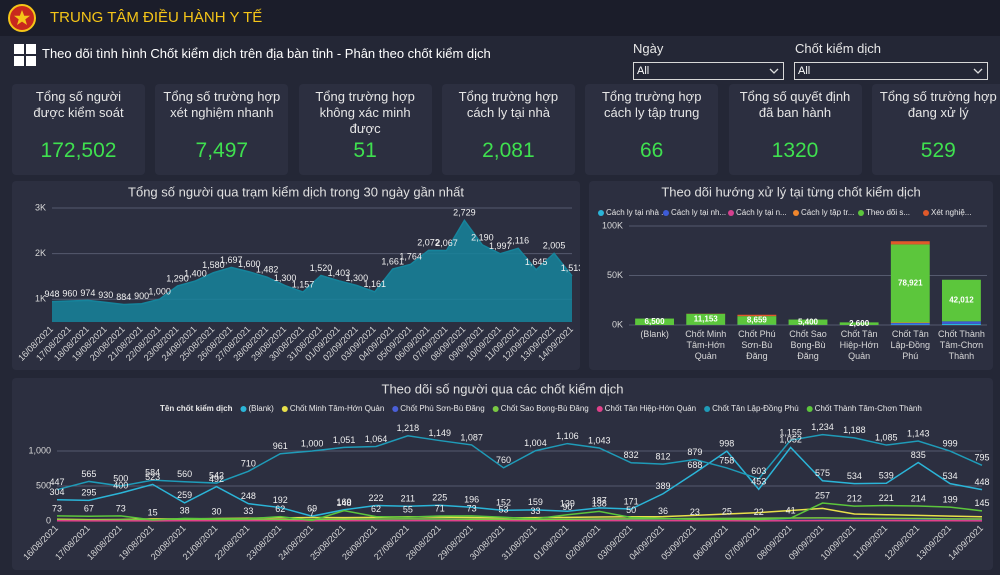  I want to click on data-label: 212, so click(854, 499).